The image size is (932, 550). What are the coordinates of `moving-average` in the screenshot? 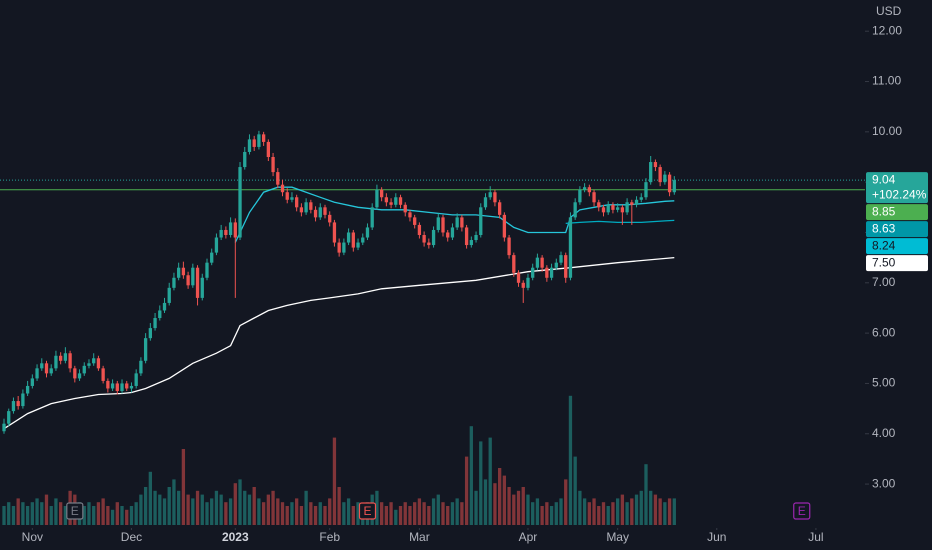 It's located at (620, 222).